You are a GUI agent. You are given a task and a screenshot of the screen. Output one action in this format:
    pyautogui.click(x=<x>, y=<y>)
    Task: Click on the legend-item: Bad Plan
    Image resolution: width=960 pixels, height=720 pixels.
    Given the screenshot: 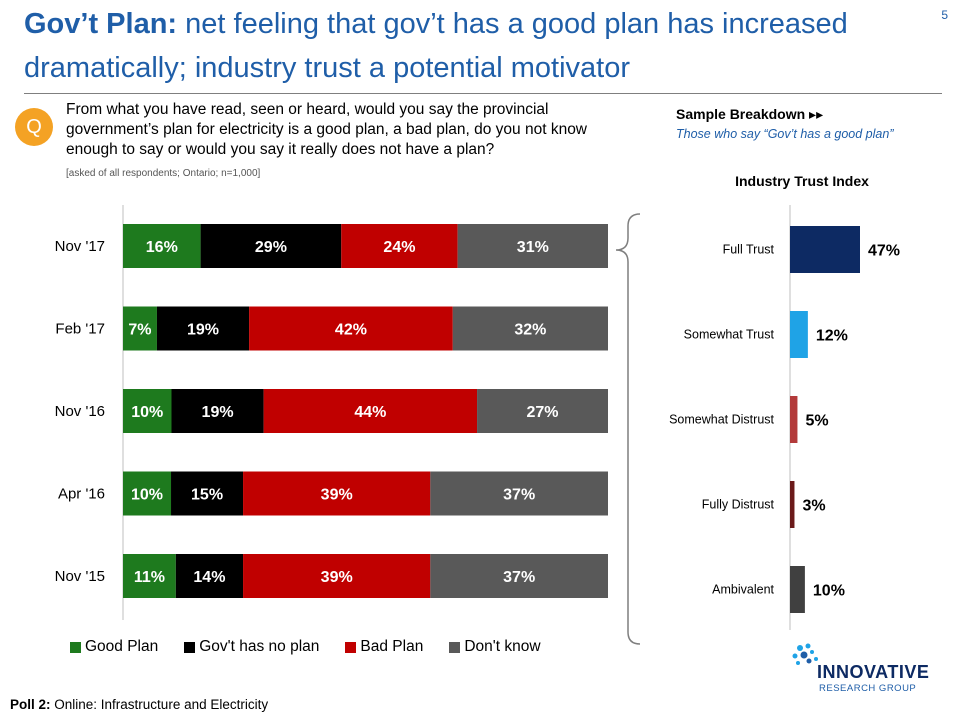 What is the action you would take?
    pyautogui.click(x=384, y=647)
    